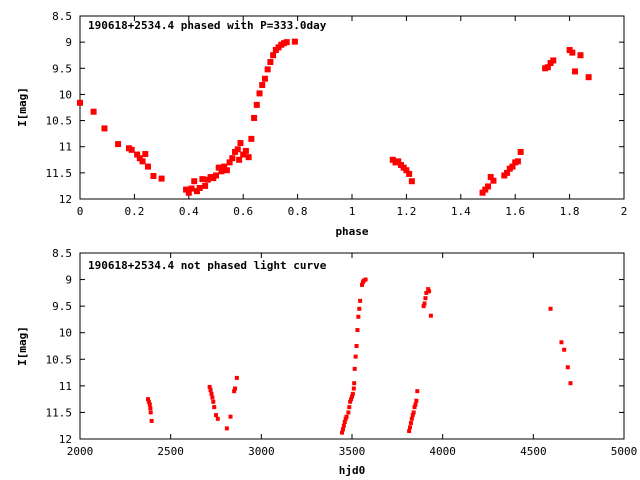  What do you see at coordinates (570, 211) in the screenshot?
I see `x-tick-label: 1.8` at bounding box center [570, 211].